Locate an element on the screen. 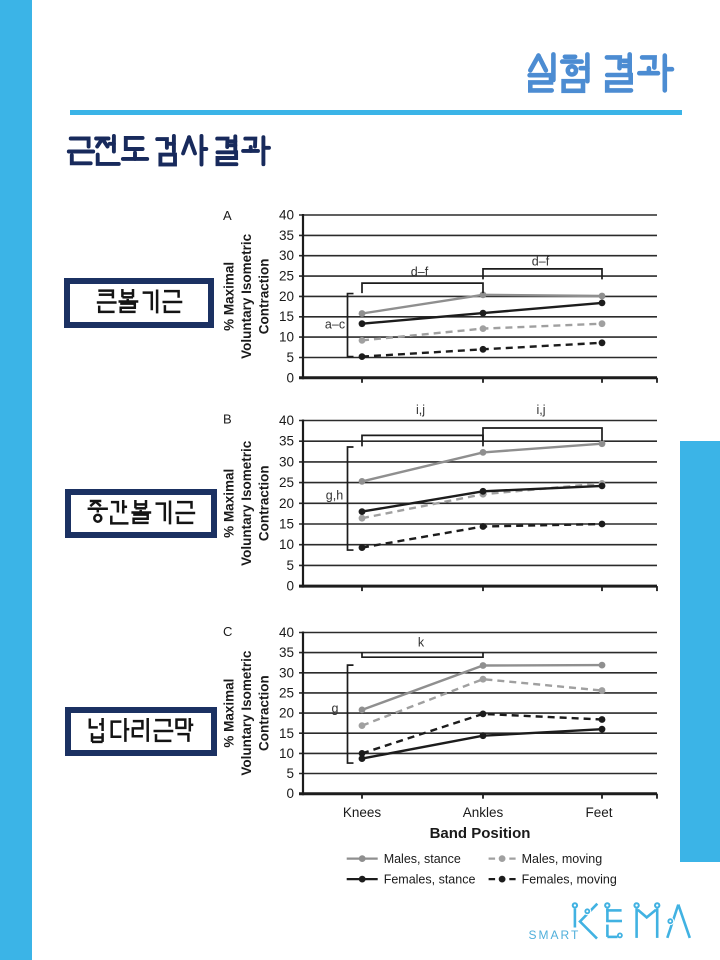 This screenshot has width=720, height=960. svg-text: Ankles is located at coordinates (483, 812).